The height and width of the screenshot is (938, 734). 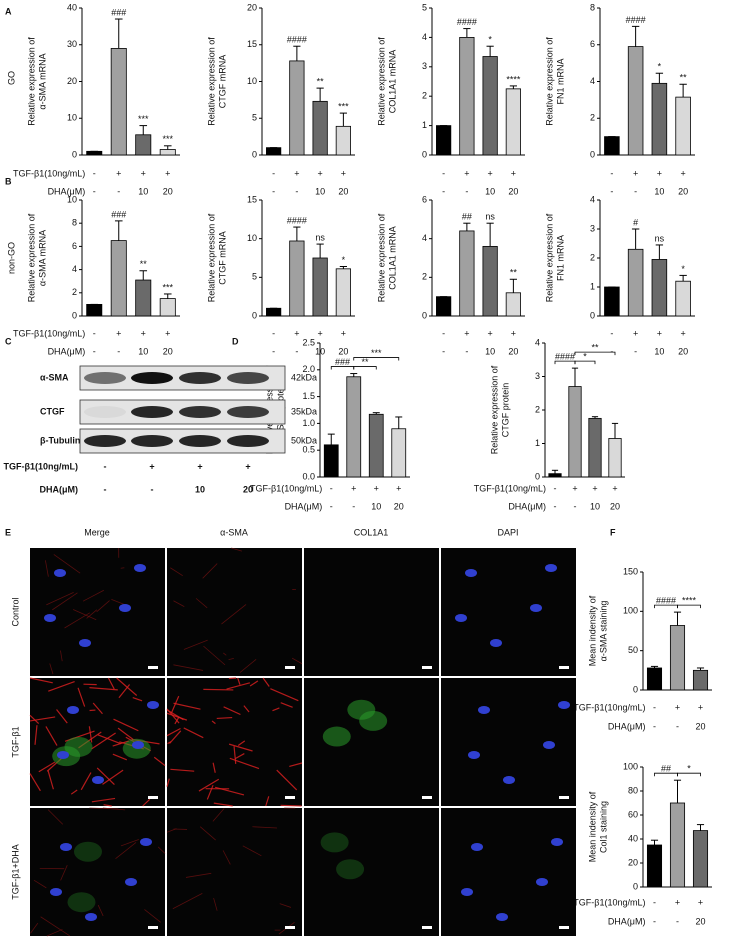 I want to click on y-tick-label: 6, so click(x=424, y=199).